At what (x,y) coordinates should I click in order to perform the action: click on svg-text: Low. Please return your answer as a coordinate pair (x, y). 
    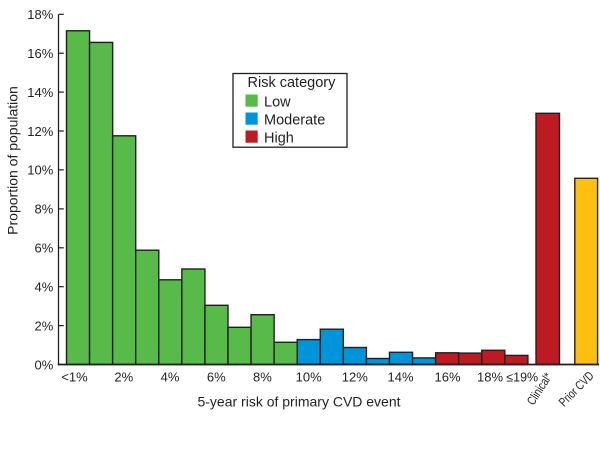
    Looking at the image, I should click on (277, 103).